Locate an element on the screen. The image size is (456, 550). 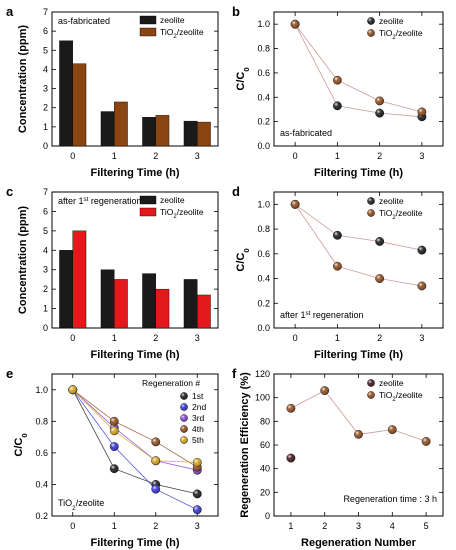
x-tick-label: 4 is located at coordinates (392, 526).